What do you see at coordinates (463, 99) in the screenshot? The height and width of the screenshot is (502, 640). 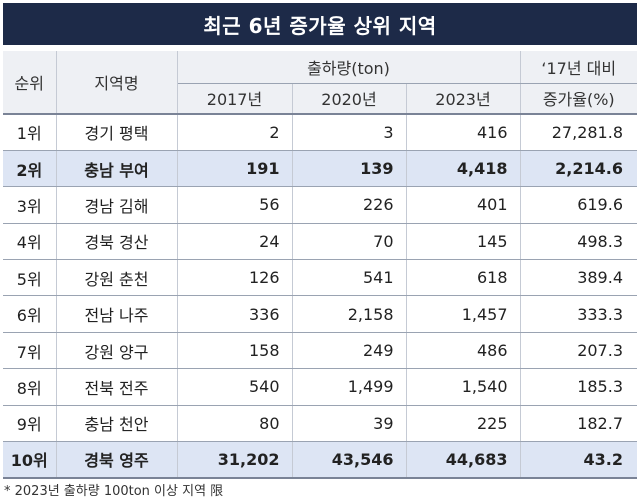 I see `header-year-2023: 2023년` at bounding box center [463, 99].